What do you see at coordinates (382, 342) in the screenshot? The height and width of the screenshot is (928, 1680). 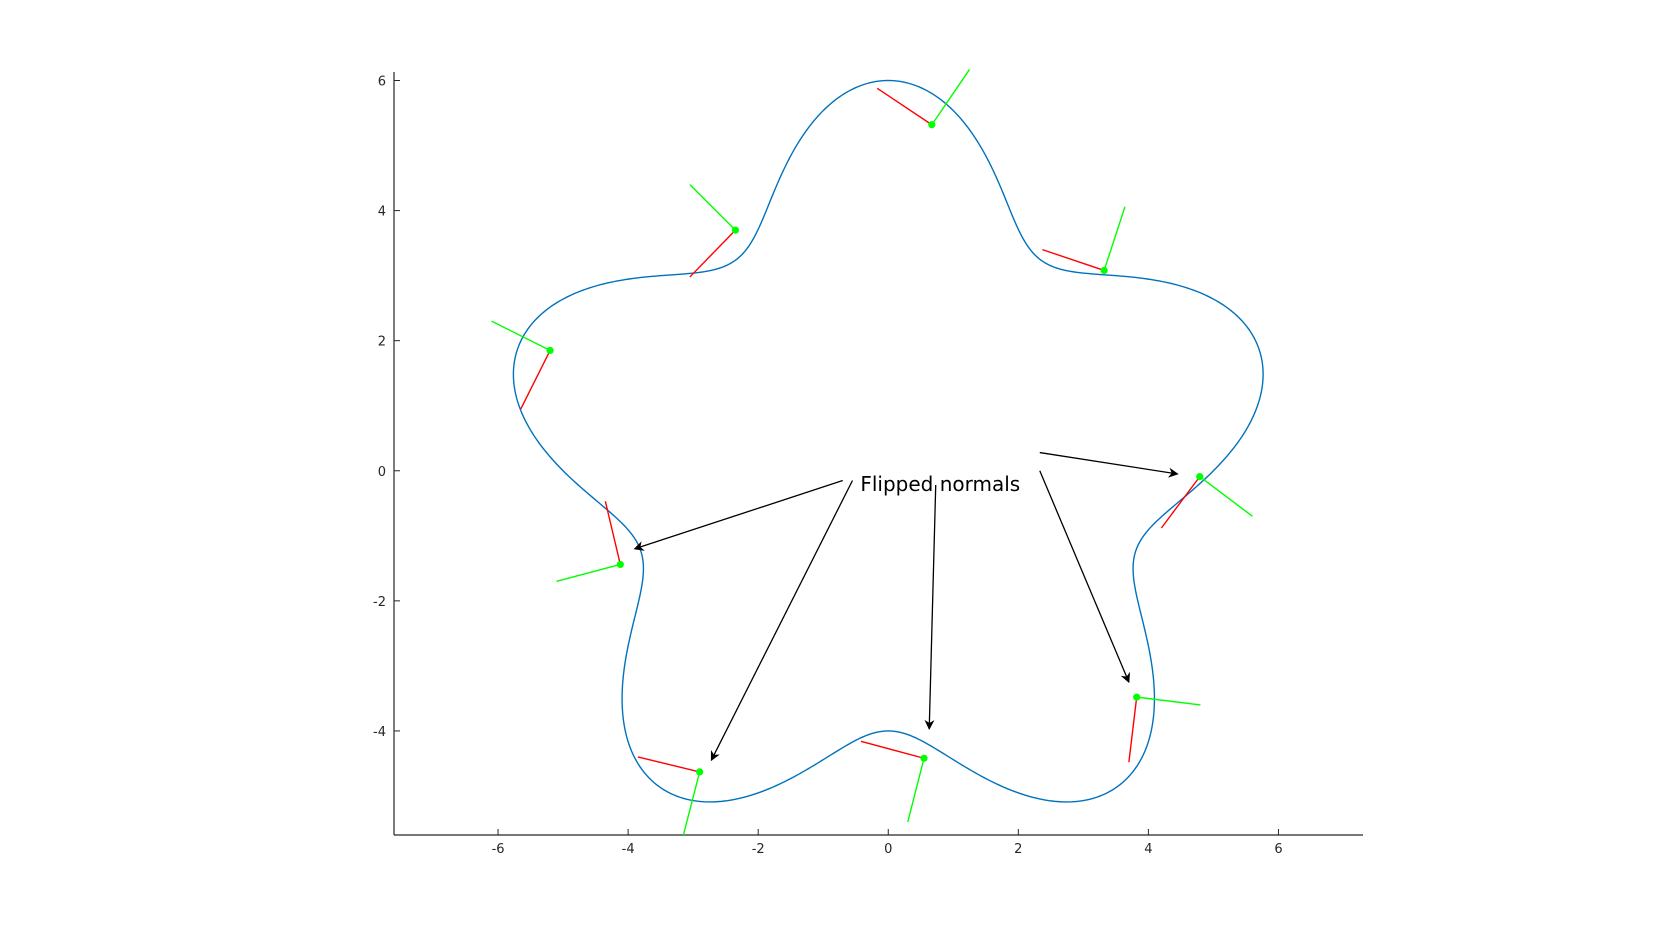 I see `y-tick-label: 2` at bounding box center [382, 342].